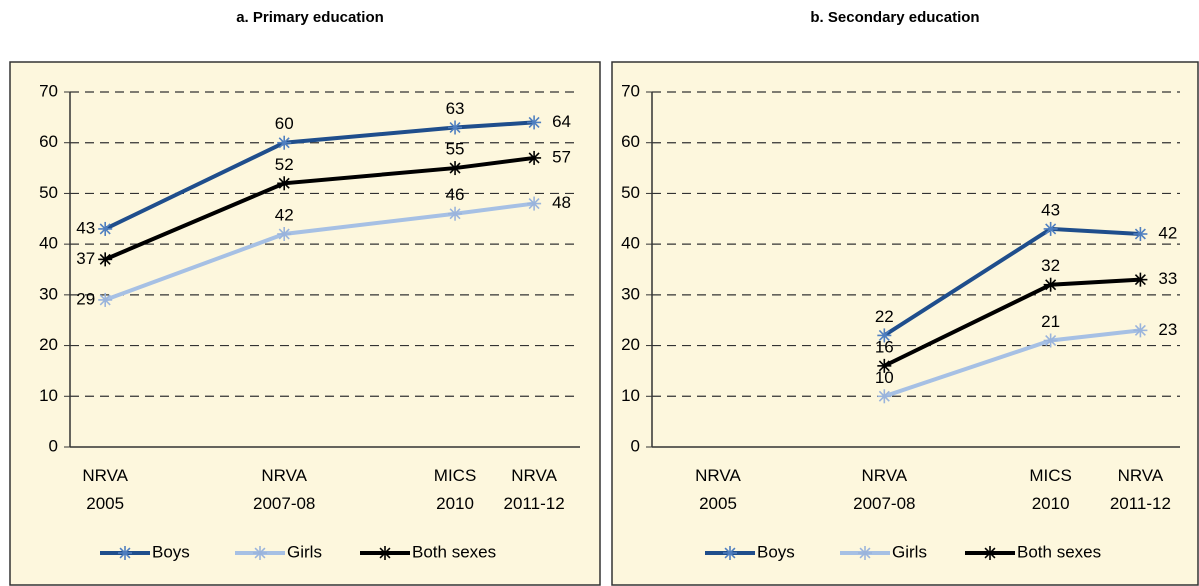  I want to click on data-label: 46, so click(455, 194).